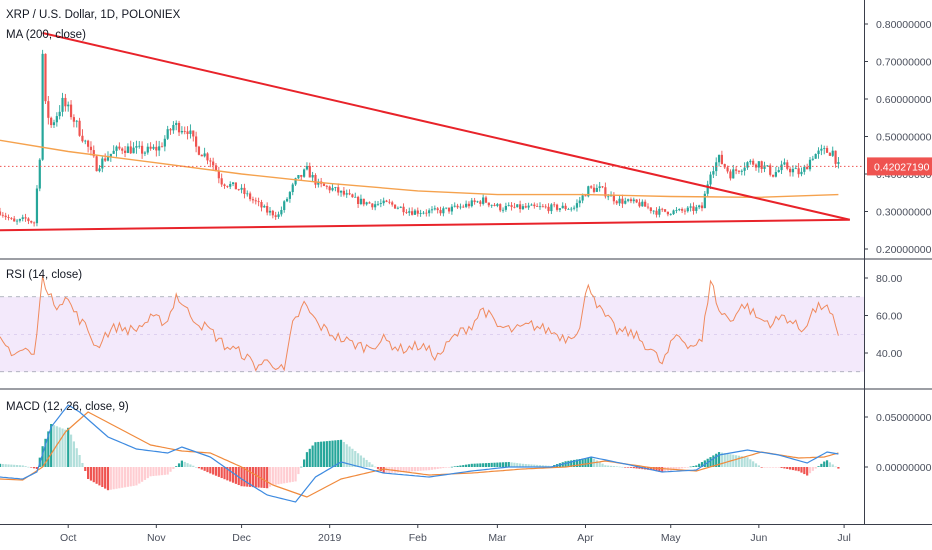 The image size is (932, 550). I want to click on rsi-label: RSI (14, close), so click(44, 275).